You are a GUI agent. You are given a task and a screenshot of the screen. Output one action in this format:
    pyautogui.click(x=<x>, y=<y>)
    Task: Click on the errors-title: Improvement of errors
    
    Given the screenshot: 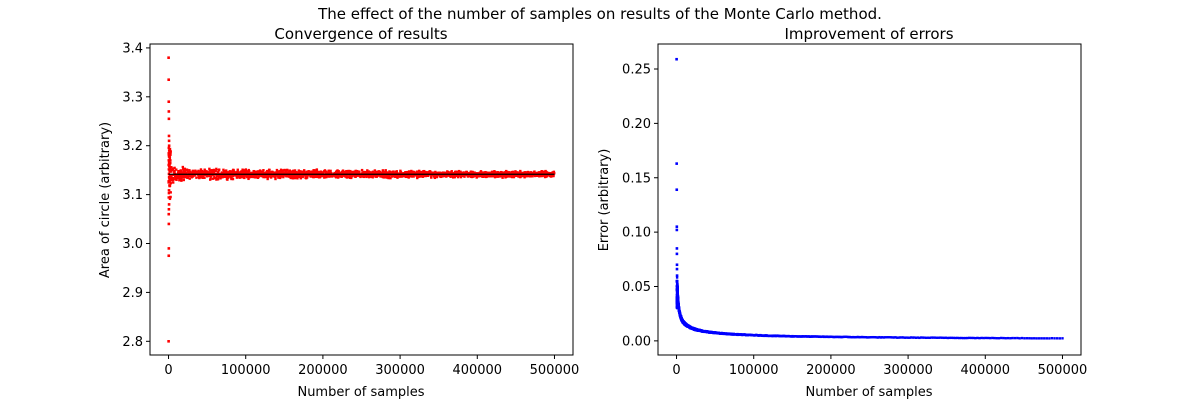 What is the action you would take?
    pyautogui.click(x=868, y=34)
    